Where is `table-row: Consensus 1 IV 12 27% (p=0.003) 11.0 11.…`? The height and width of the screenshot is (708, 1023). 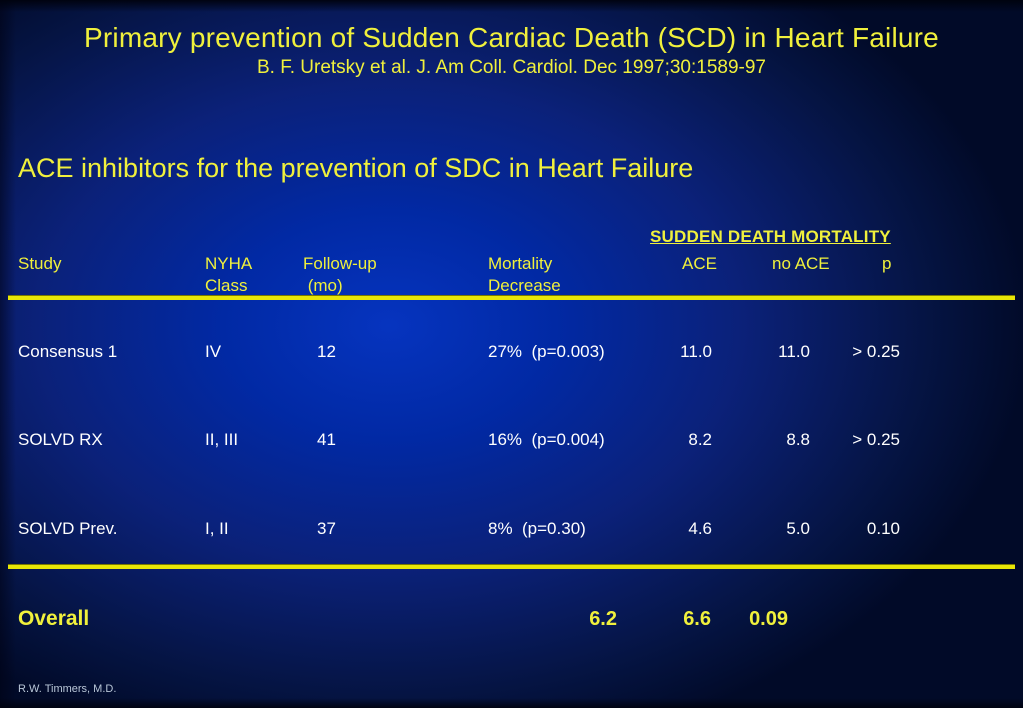
table-row: Consensus 1 IV 12 27% (p=0.003) 11.0 11.… is located at coordinates (511, 354).